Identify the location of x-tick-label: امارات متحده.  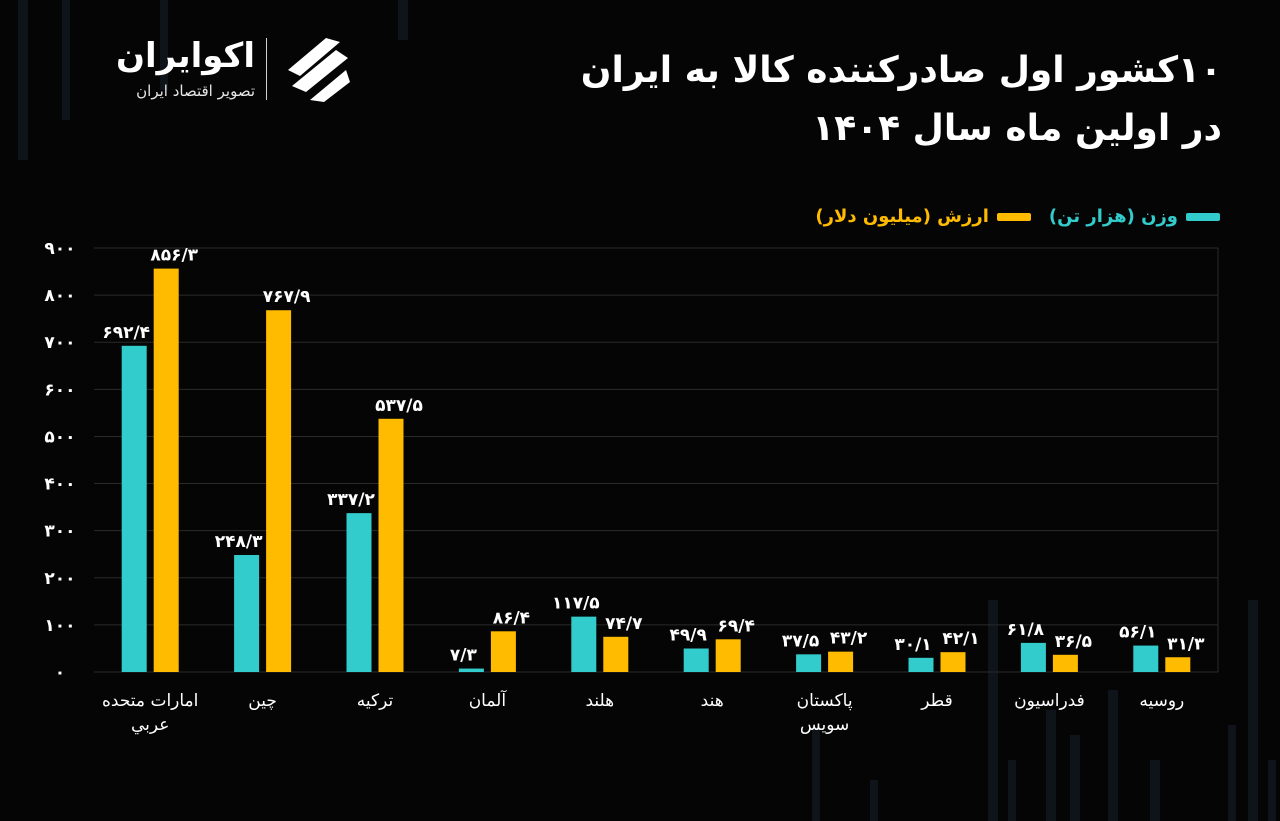
(150, 701).